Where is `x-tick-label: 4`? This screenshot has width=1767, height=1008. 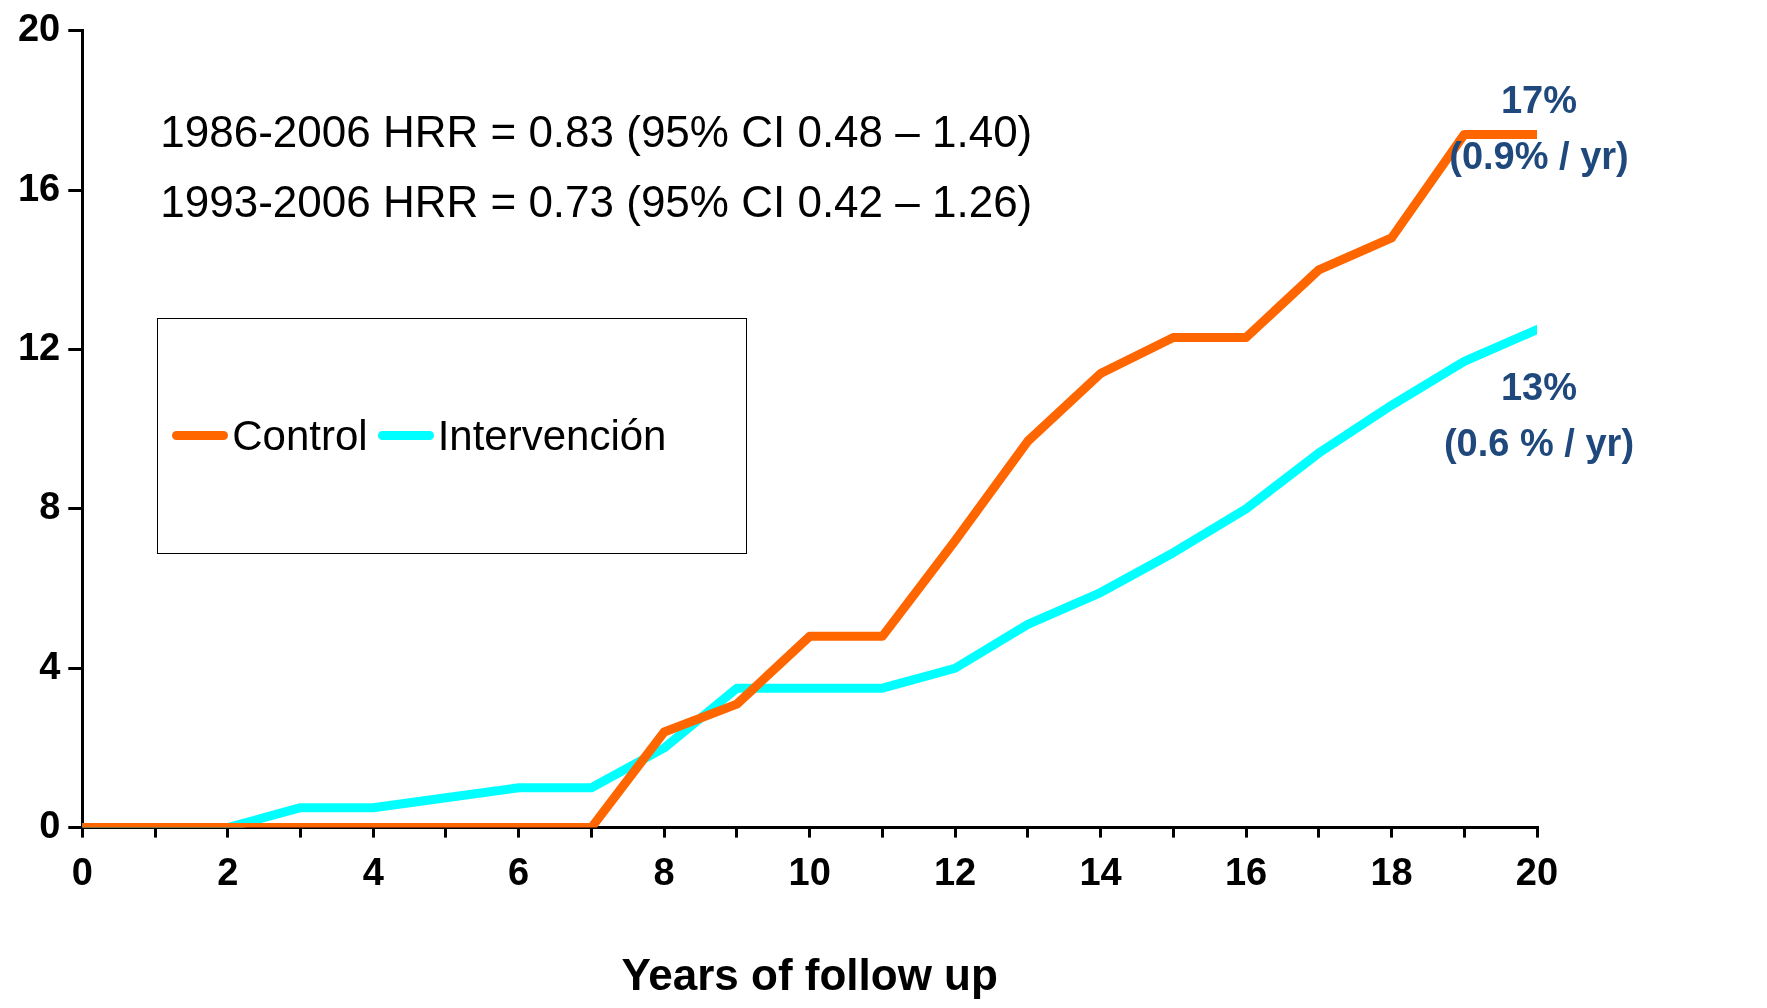
x-tick-label: 4 is located at coordinates (373, 871).